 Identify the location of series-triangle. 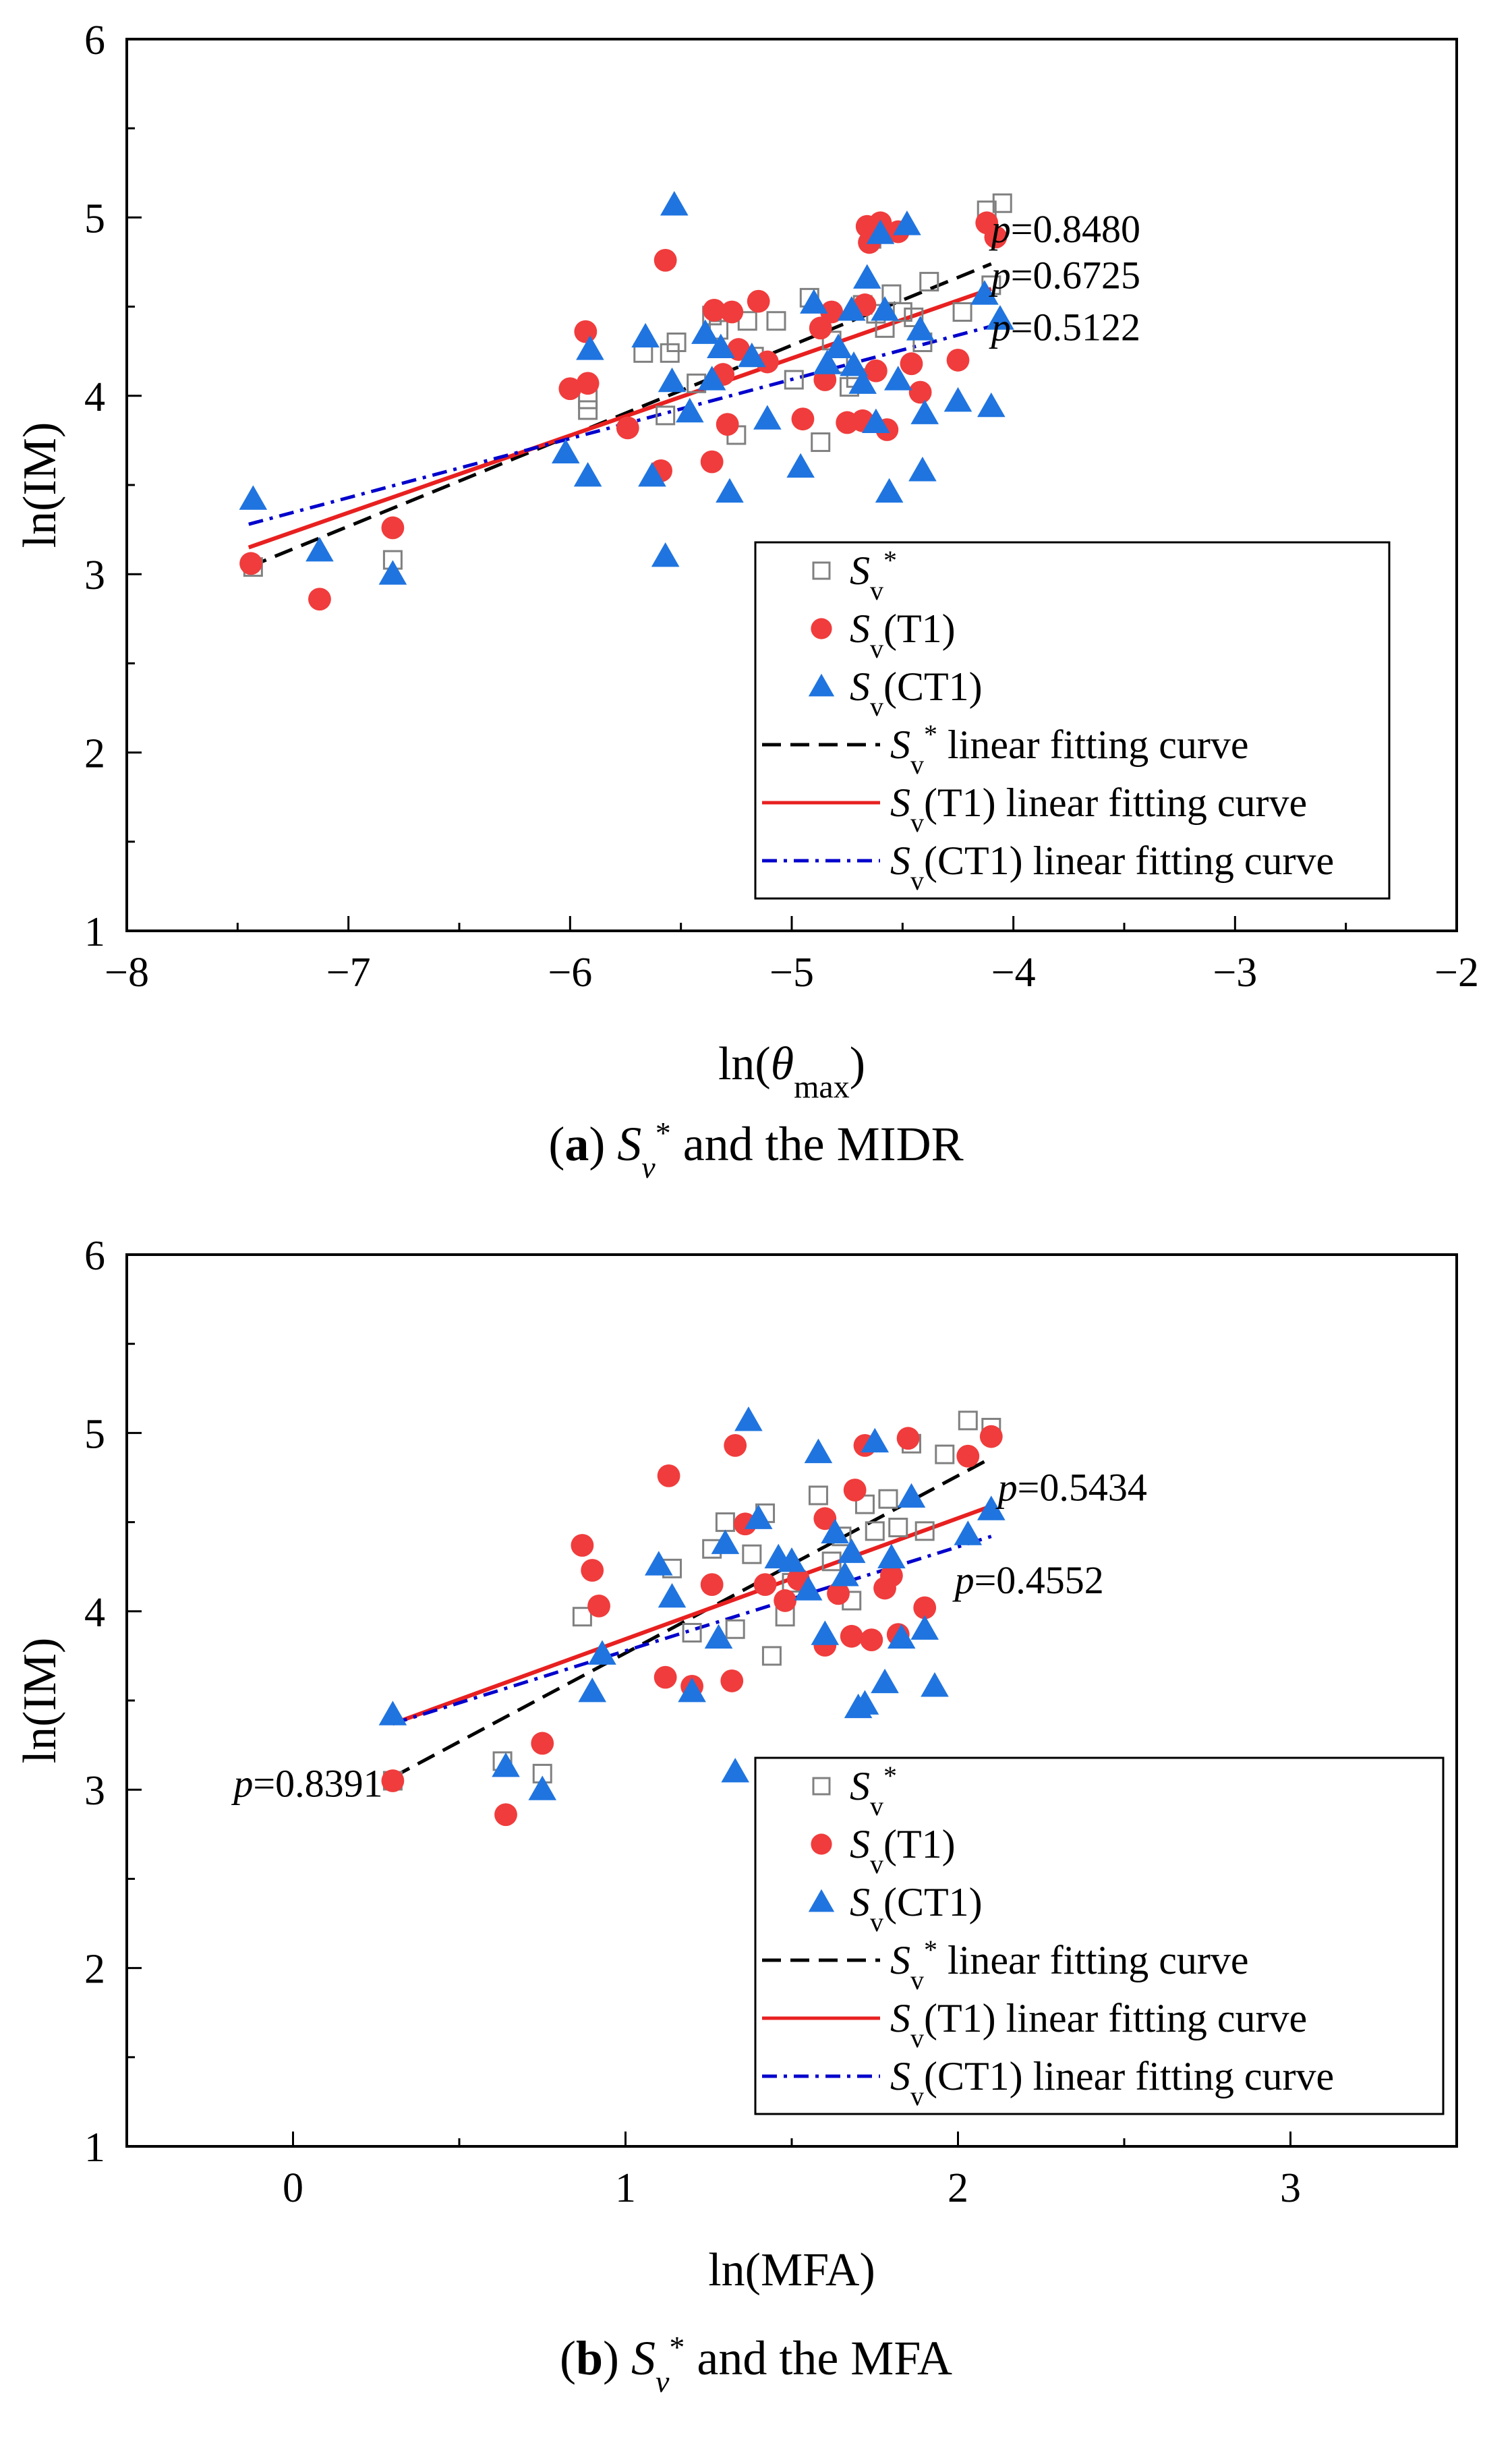
(692, 1603).